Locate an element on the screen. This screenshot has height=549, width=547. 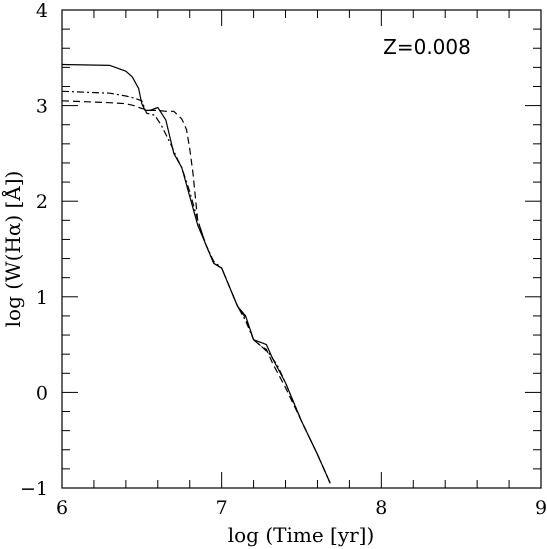
y-tick-label: 1 is located at coordinates (42, 298).